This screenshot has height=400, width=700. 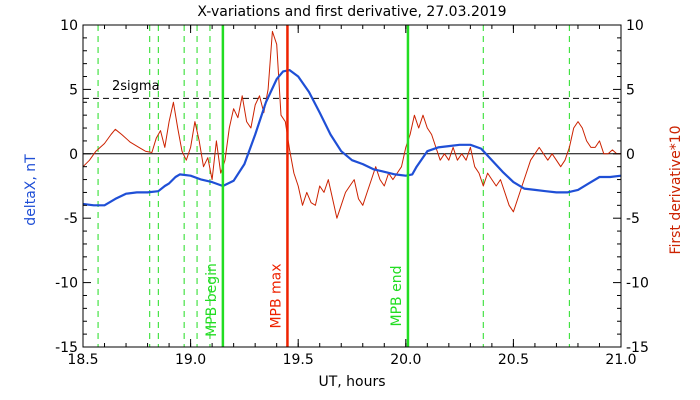 I want to click on y-tick-label-left: 0, so click(x=73, y=155).